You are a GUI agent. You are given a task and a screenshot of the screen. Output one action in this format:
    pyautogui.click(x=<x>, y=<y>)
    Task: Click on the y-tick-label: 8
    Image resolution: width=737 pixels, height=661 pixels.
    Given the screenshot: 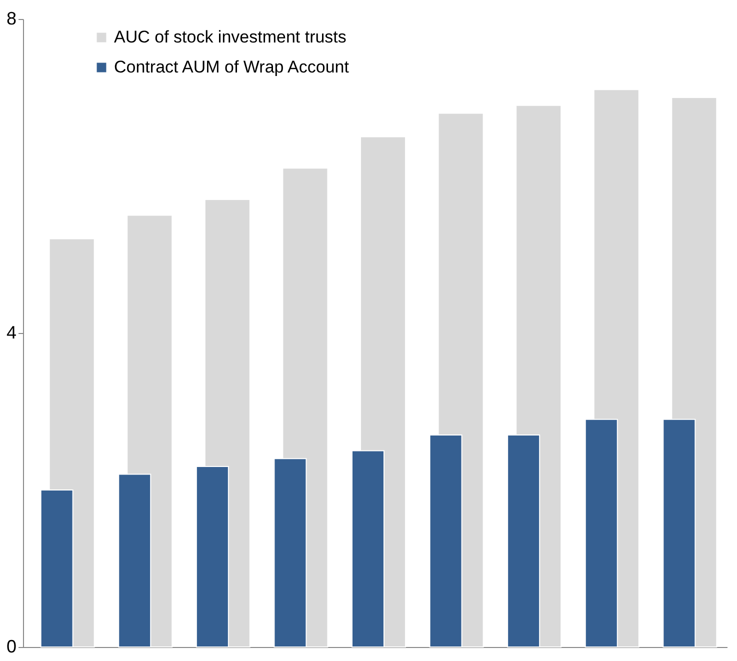 What is the action you would take?
    pyautogui.click(x=11, y=18)
    